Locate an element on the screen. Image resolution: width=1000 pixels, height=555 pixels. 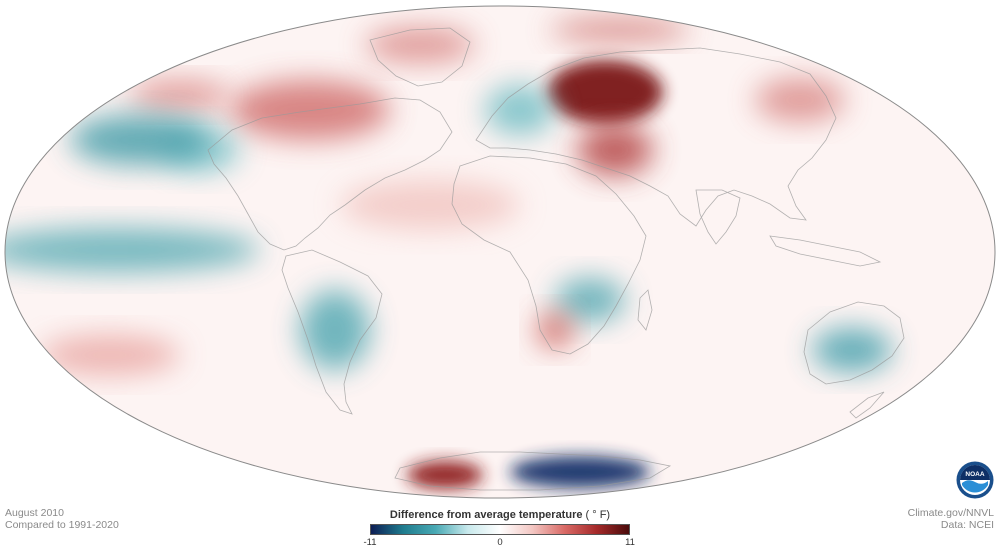
logo-text: NOAA is located at coordinates (974, 474).